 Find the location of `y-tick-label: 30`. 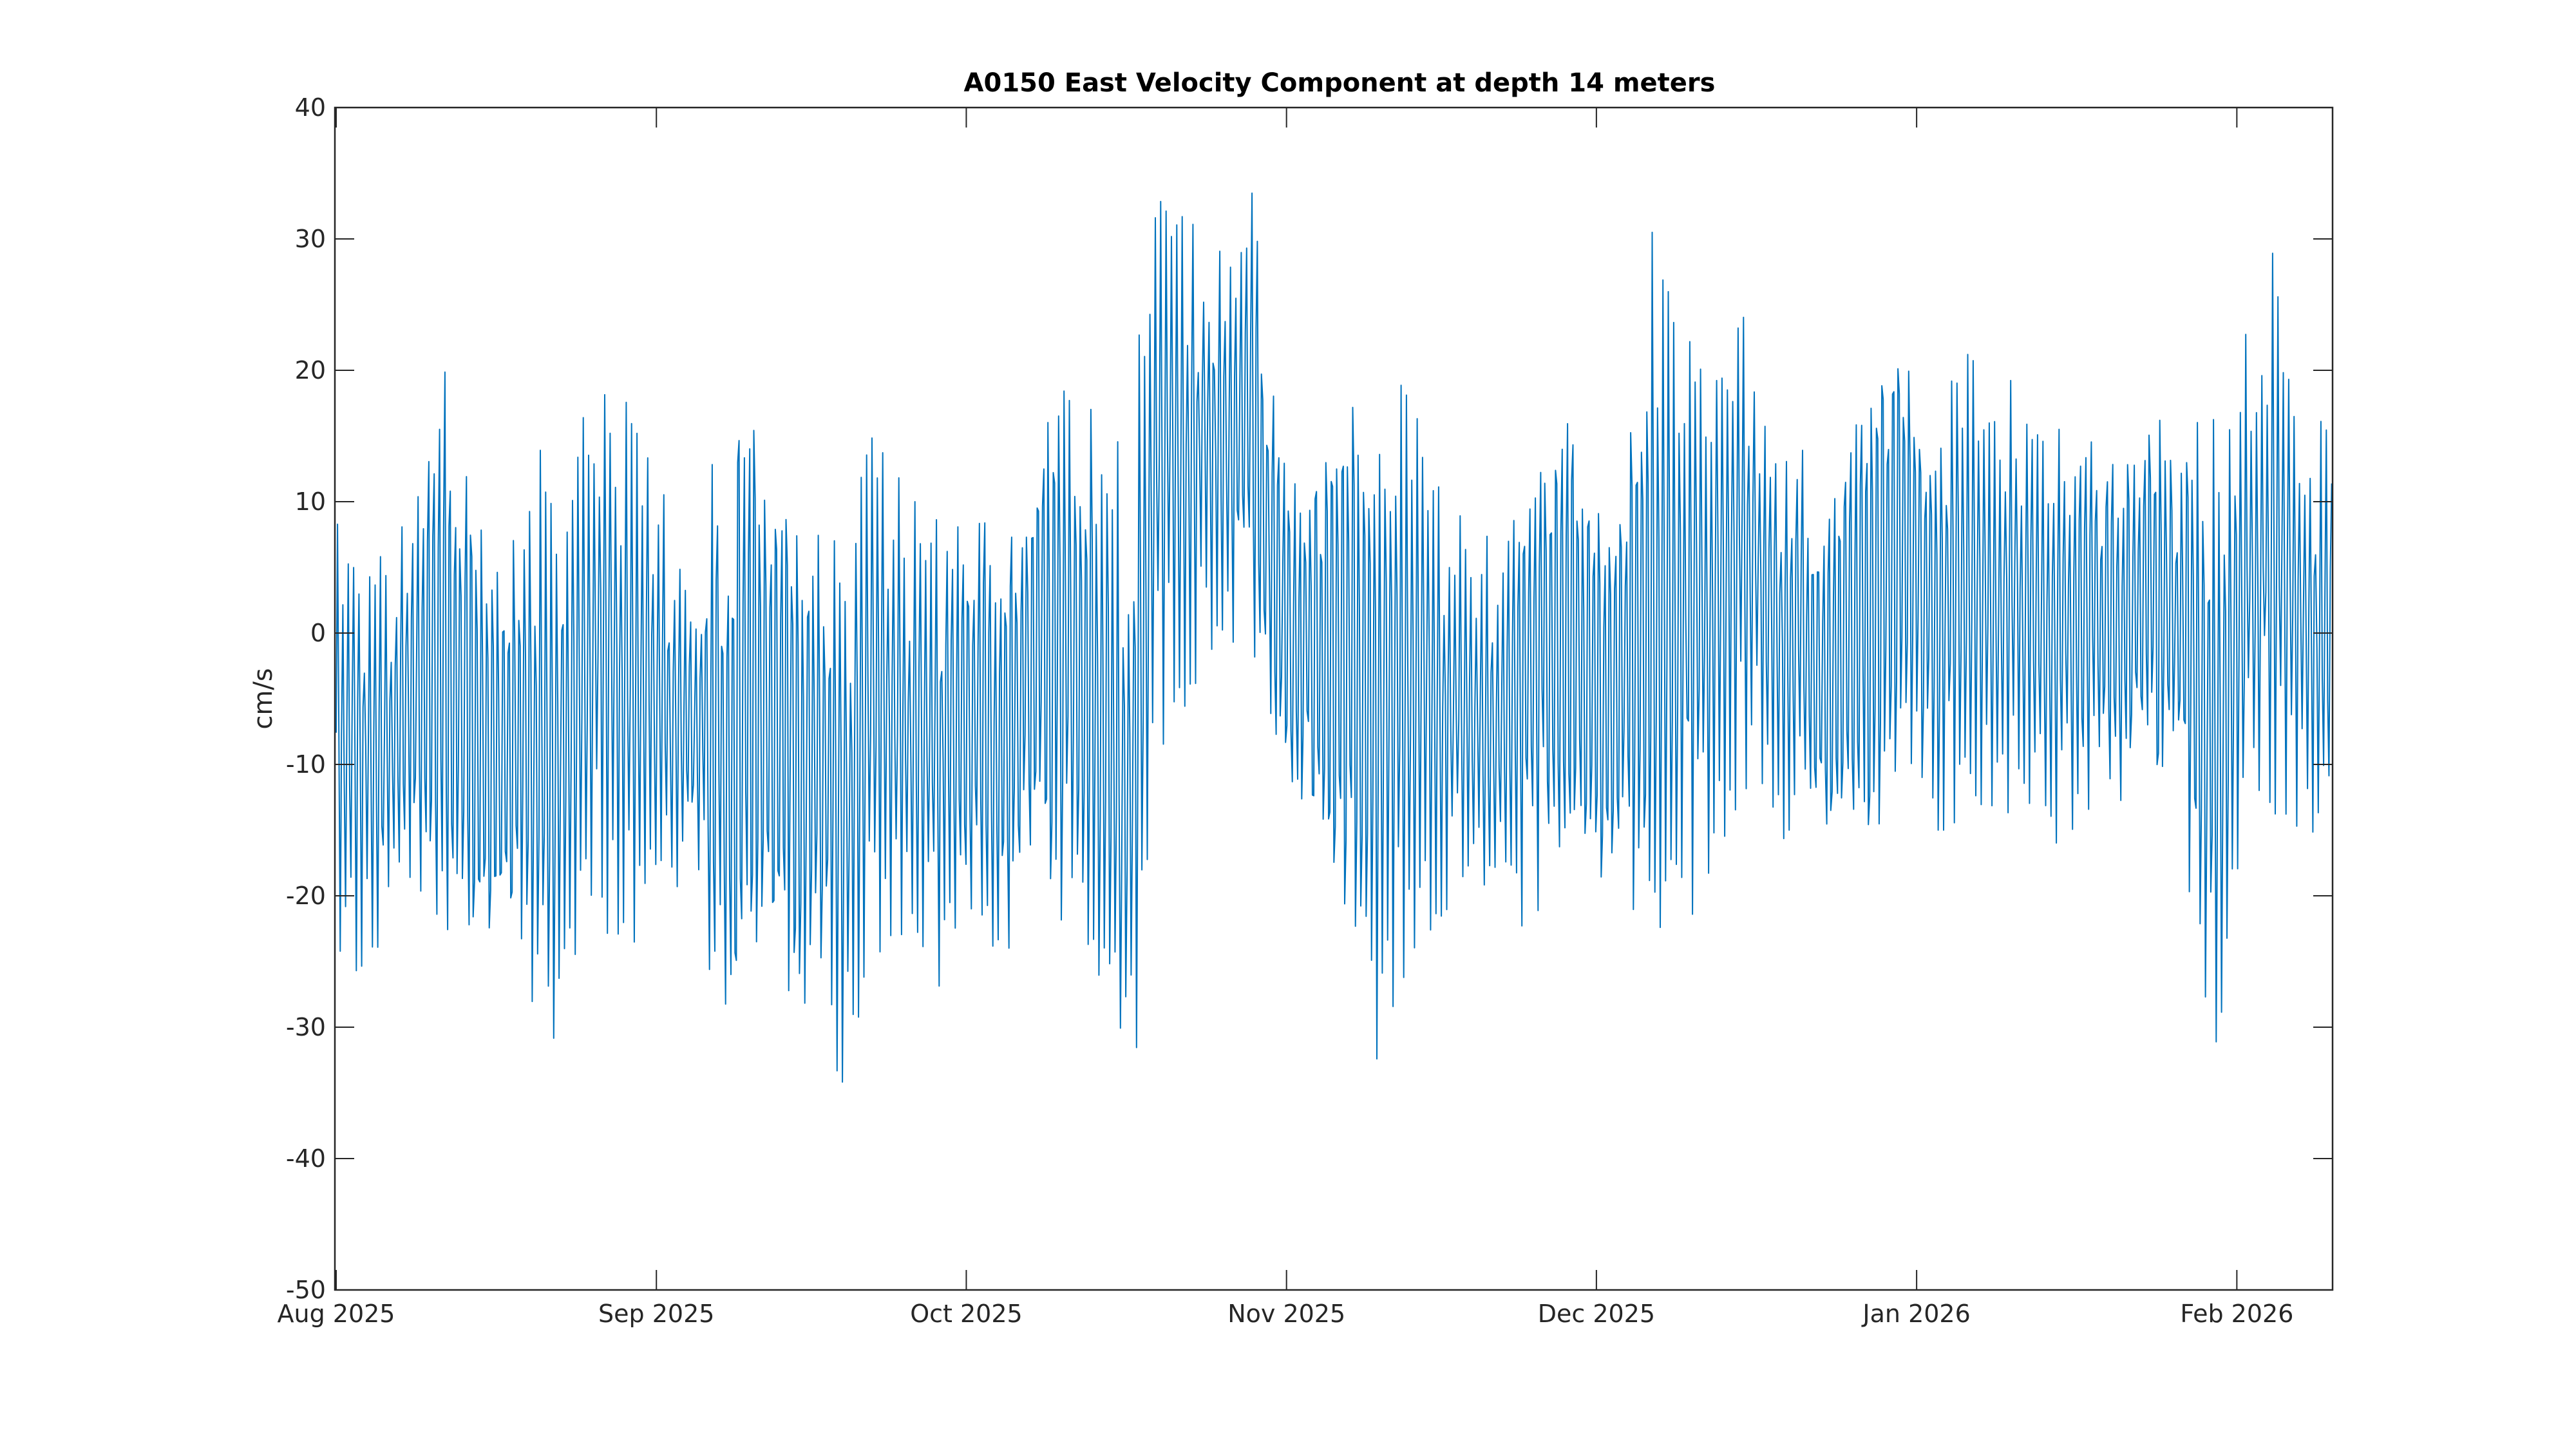

y-tick-label: 30 is located at coordinates (310, 239).